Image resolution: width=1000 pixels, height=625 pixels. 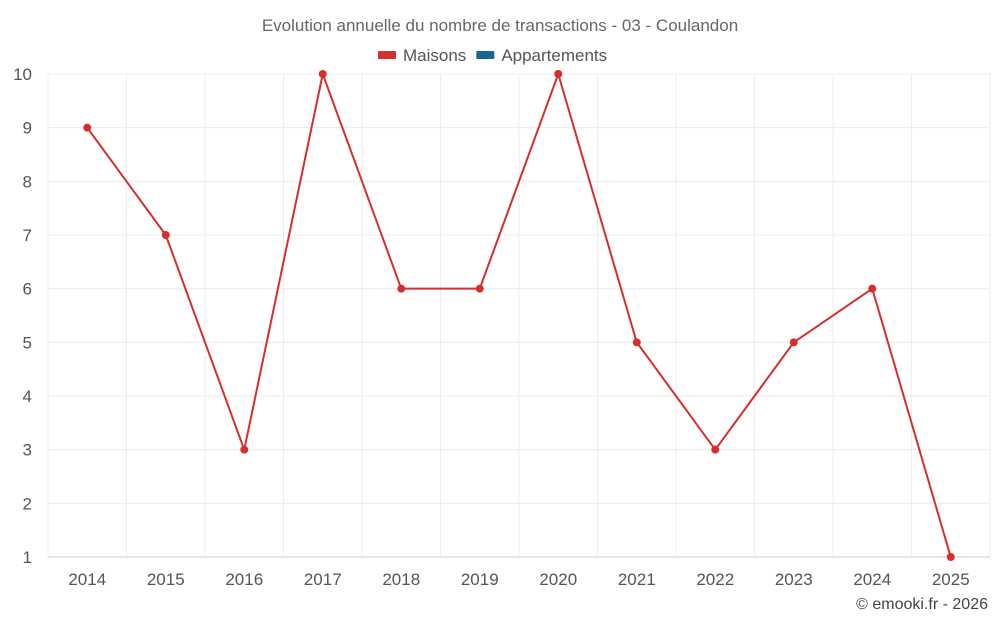 I want to click on y-tick-label: 2, so click(x=27, y=503).